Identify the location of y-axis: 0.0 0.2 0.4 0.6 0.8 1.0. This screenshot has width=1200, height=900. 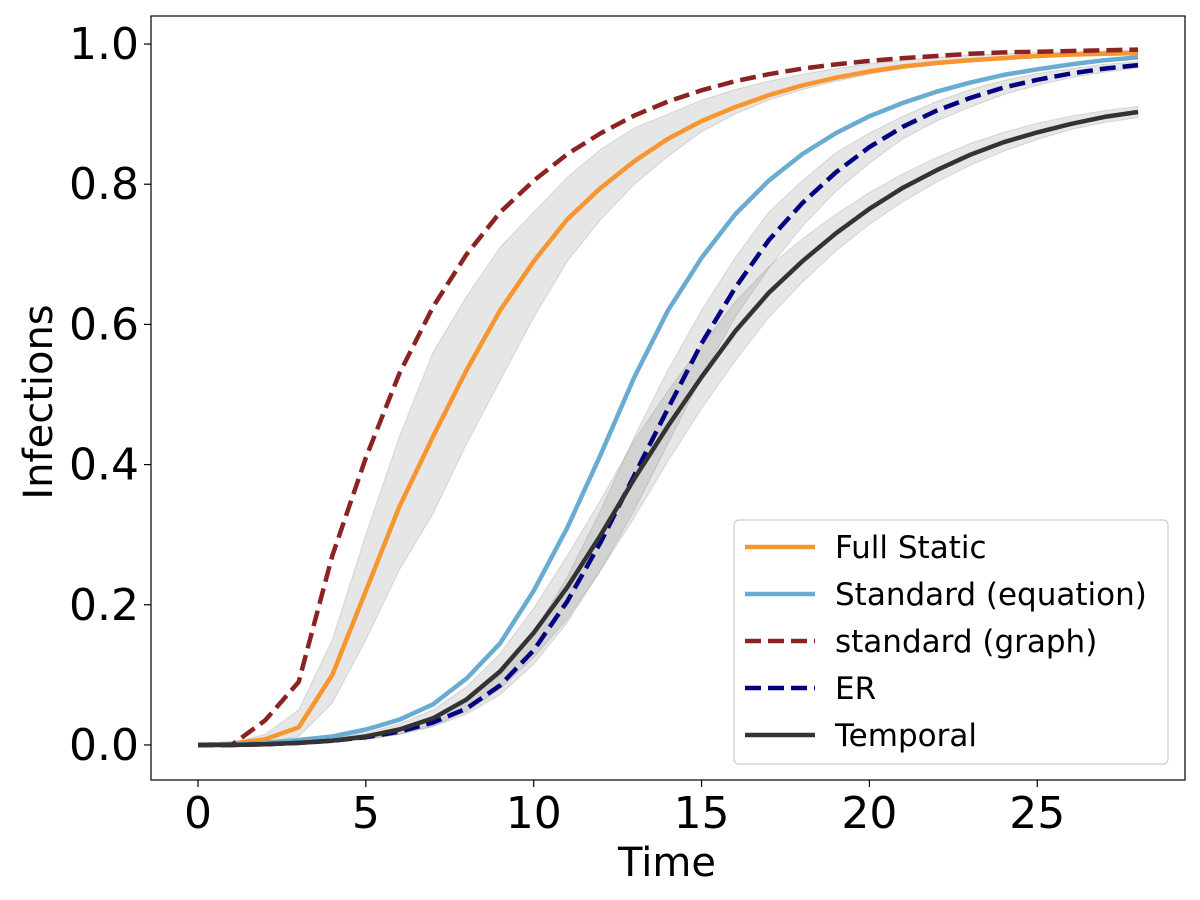
(110, 395).